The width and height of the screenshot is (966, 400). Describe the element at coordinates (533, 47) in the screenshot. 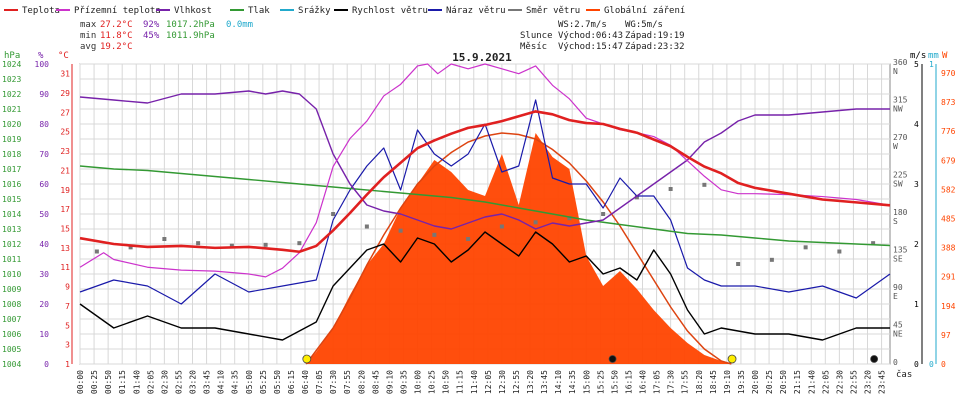

I see `moon-label: Měsíc` at that location.